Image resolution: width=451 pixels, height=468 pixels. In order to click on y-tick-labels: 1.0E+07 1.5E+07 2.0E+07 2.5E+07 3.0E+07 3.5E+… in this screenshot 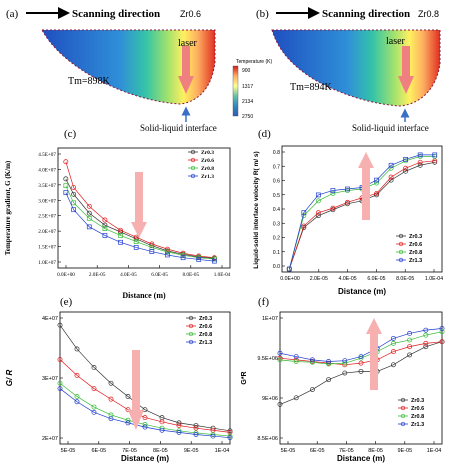, I will do `click(49, 209)`.